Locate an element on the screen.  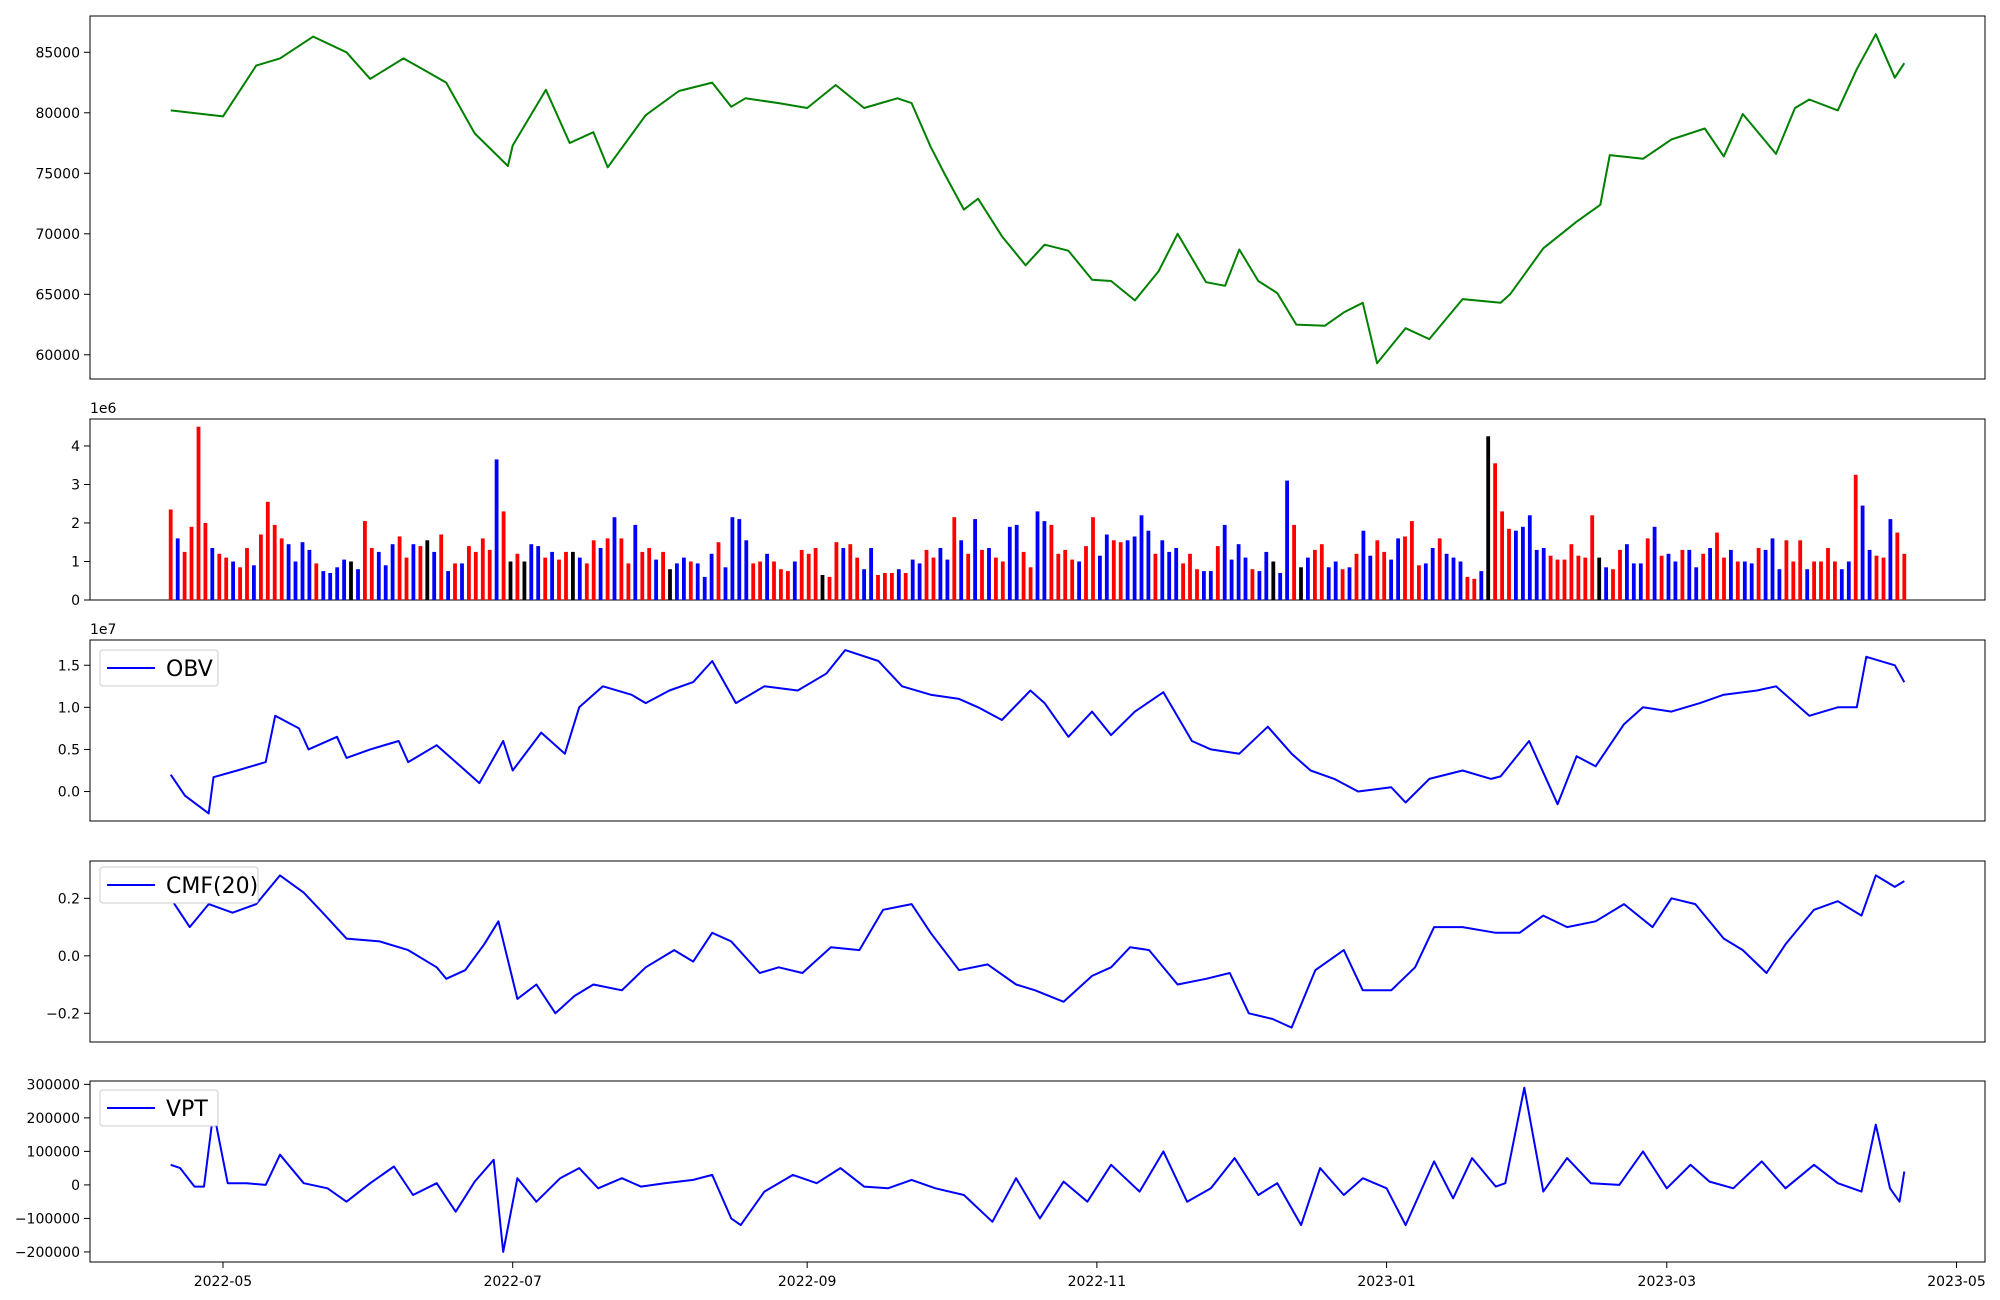
panel-volume-yticks: 0 1 2 3 4 is located at coordinates (80, 524).